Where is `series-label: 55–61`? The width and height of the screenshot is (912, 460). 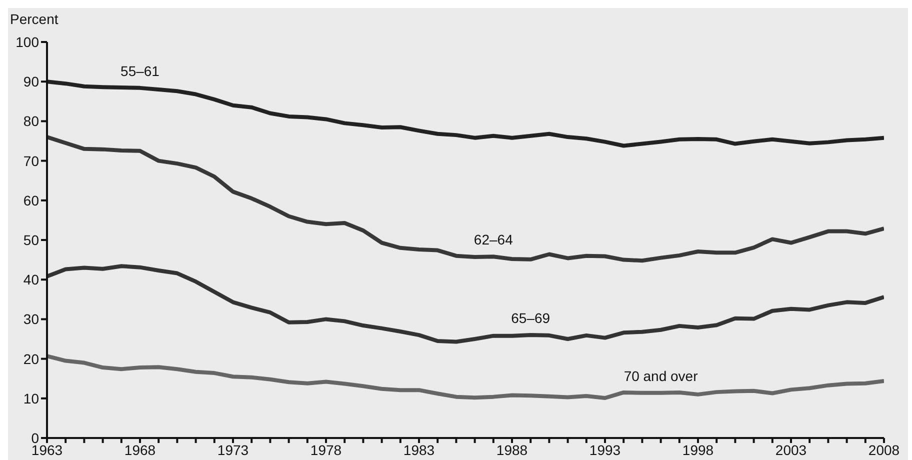 series-label: 55–61 is located at coordinates (140, 70).